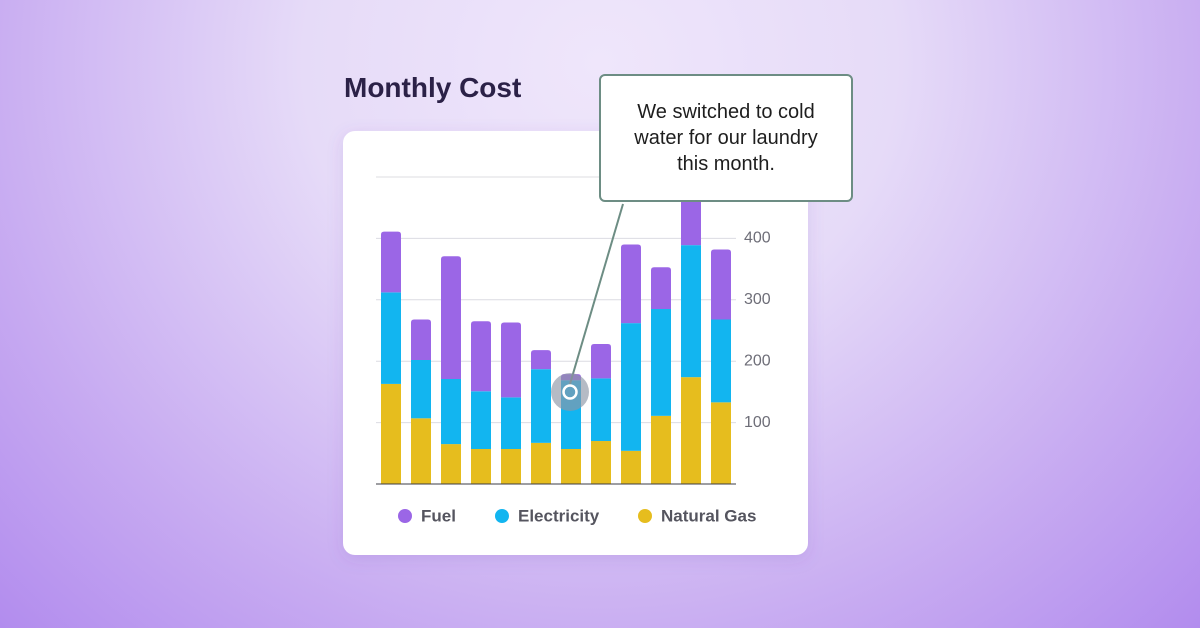 The image size is (1200, 628). What do you see at coordinates (757, 238) in the screenshot?
I see `y-tick-label: 400` at bounding box center [757, 238].